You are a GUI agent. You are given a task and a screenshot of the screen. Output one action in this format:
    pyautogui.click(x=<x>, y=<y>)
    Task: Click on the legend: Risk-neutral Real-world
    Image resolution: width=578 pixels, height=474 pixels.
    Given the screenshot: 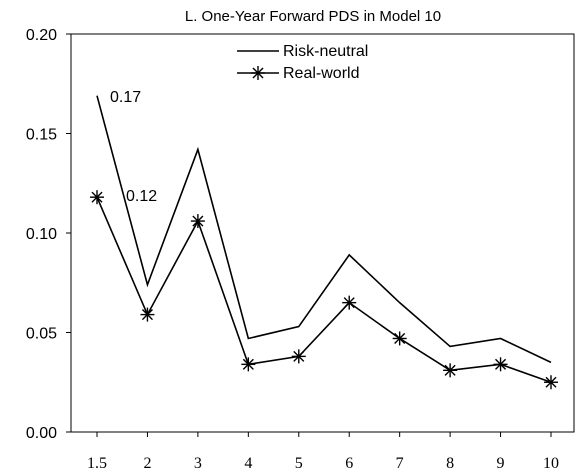 What is the action you would take?
    pyautogui.click(x=302, y=62)
    